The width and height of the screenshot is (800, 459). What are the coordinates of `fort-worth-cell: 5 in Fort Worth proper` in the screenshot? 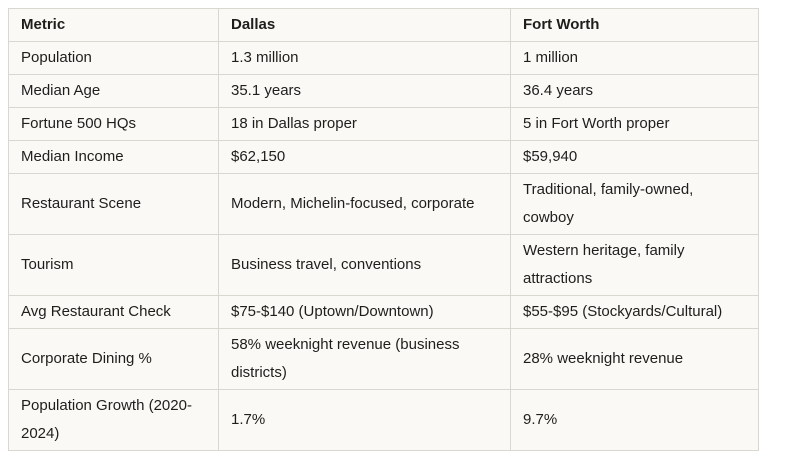 It's located at (634, 124).